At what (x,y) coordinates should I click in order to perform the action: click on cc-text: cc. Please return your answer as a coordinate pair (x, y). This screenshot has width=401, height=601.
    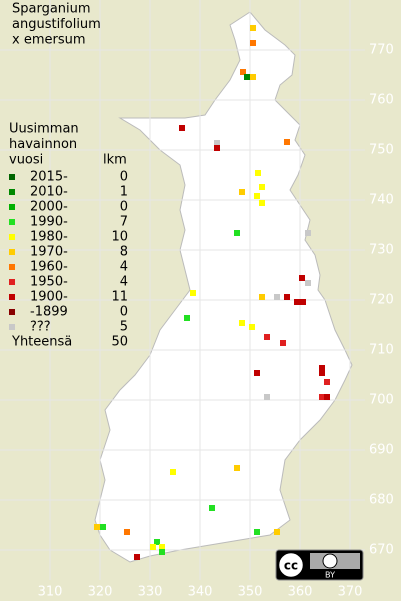
    Looking at the image, I should click on (291, 566).